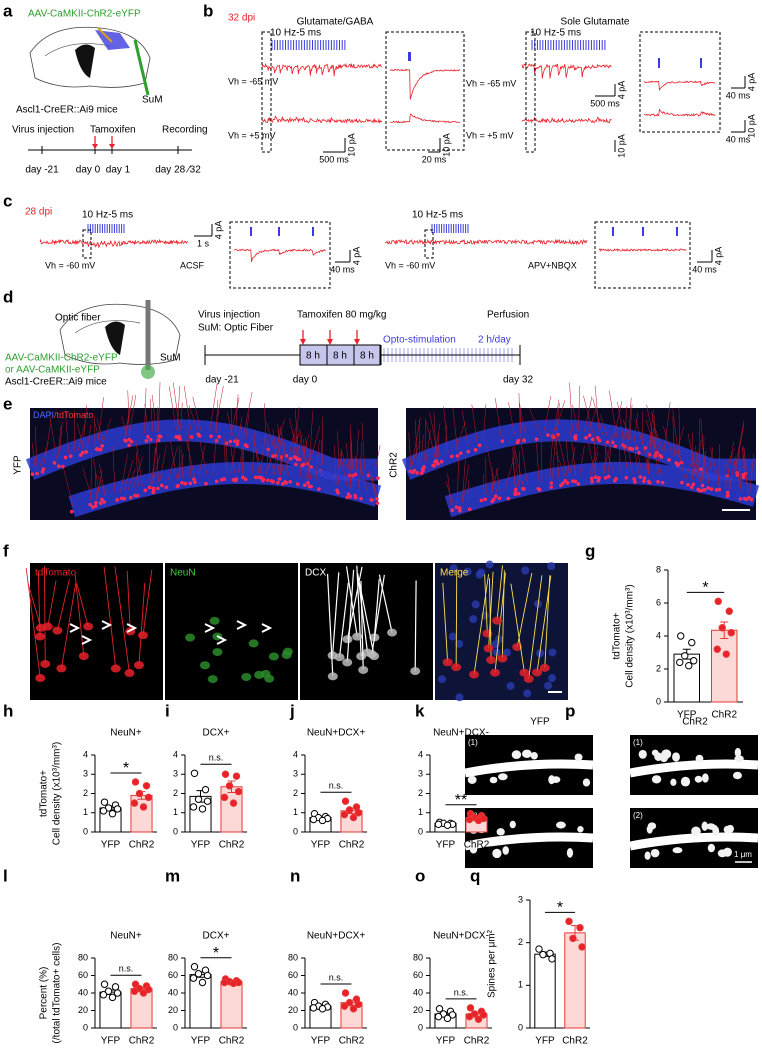  I want to click on label: Opto-stimulation, so click(419, 340).